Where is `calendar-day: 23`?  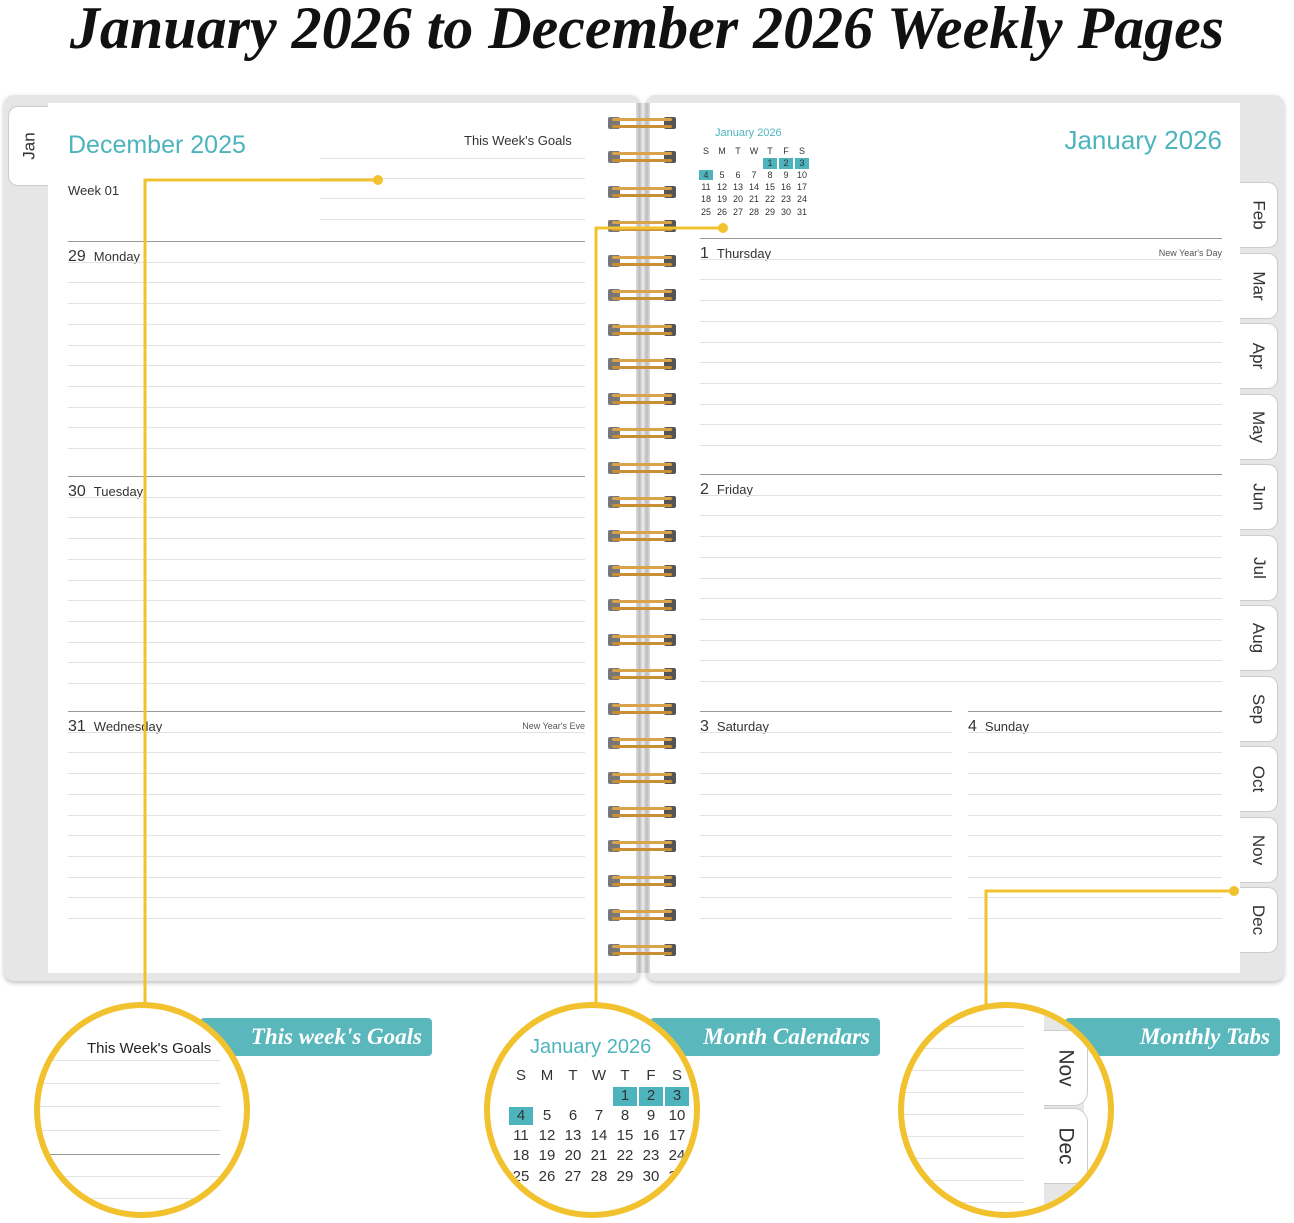 calendar-day: 23 is located at coordinates (785, 199).